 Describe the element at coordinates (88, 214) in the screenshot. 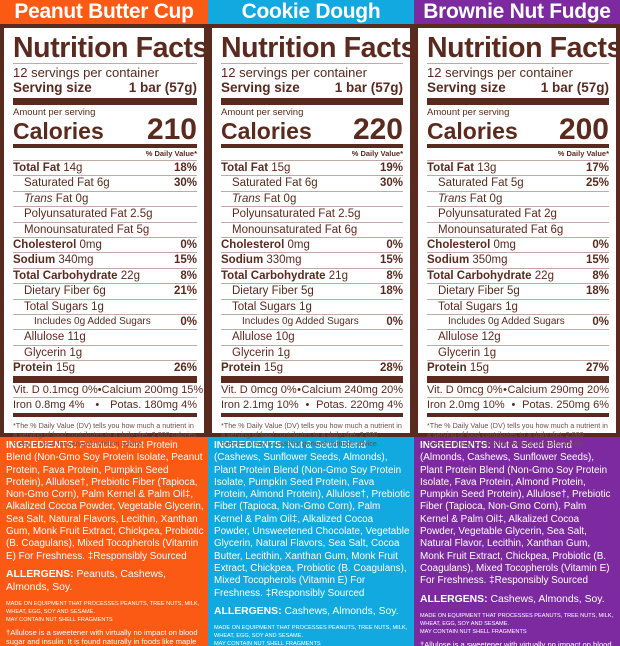

I see `nutrient-label: Polyunsaturated Fat 2.5g` at that location.